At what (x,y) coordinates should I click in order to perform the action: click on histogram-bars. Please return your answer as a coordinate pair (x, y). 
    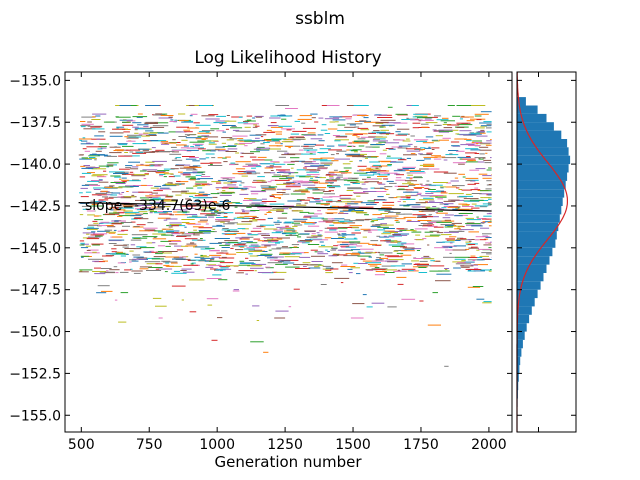
    Looking at the image, I should click on (544, 256).